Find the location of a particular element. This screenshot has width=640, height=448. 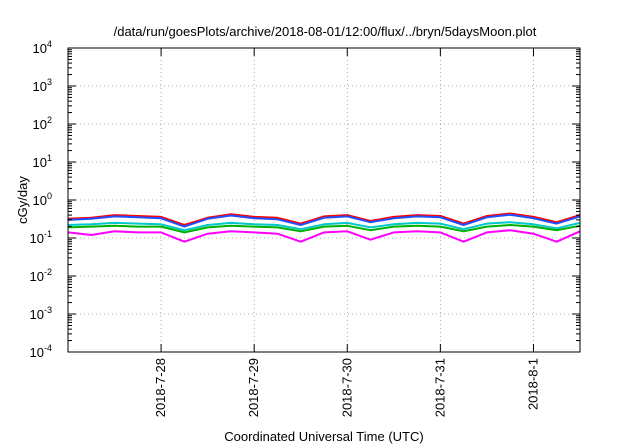

y-tick-label: 10⁻¹ is located at coordinates (41, 237).